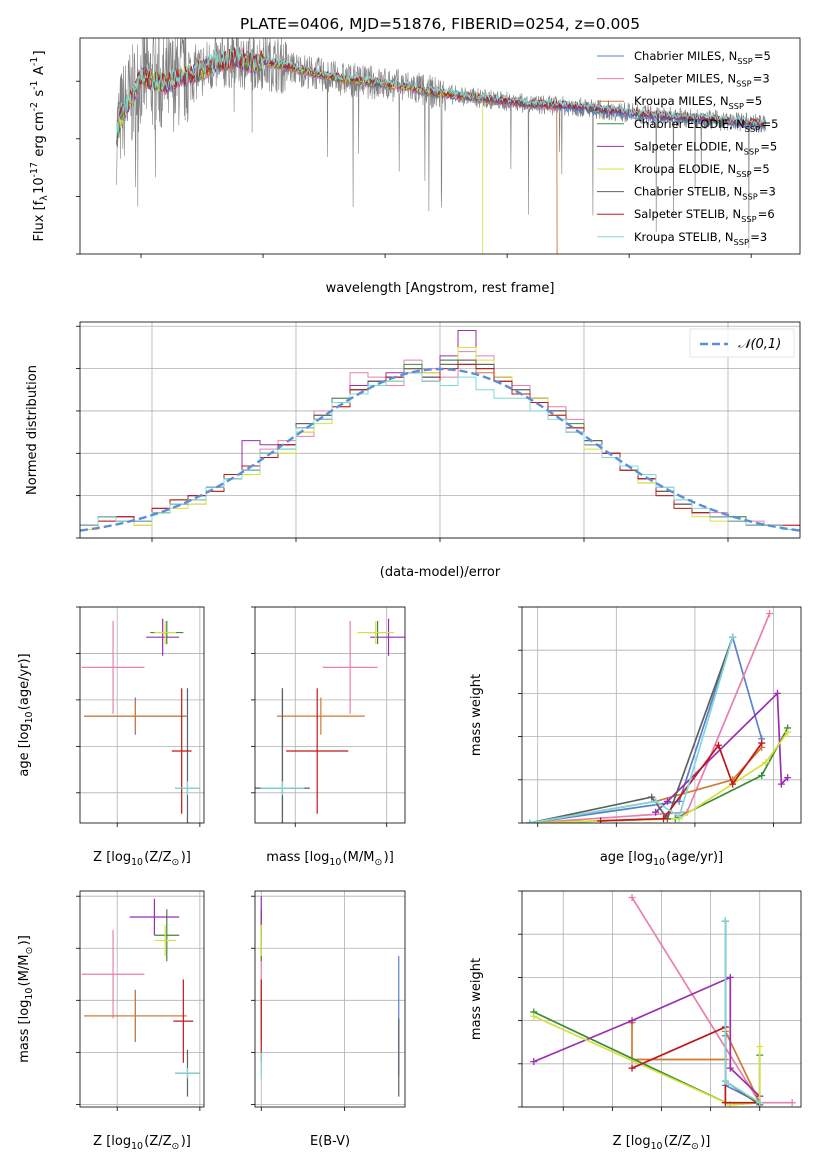 Image resolution: width=819 pixels, height=1170 pixels. I want to click on axes-mass_vs_ebv: E(B-V), so click(328, 1019).